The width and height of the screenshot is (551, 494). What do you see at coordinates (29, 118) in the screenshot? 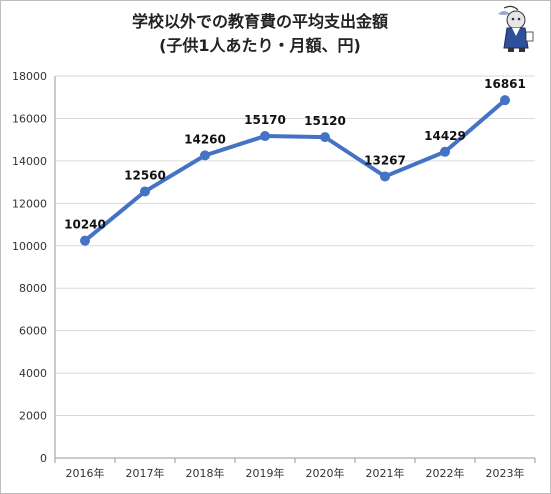
I see `y-tick-label: 16000` at bounding box center [29, 118].